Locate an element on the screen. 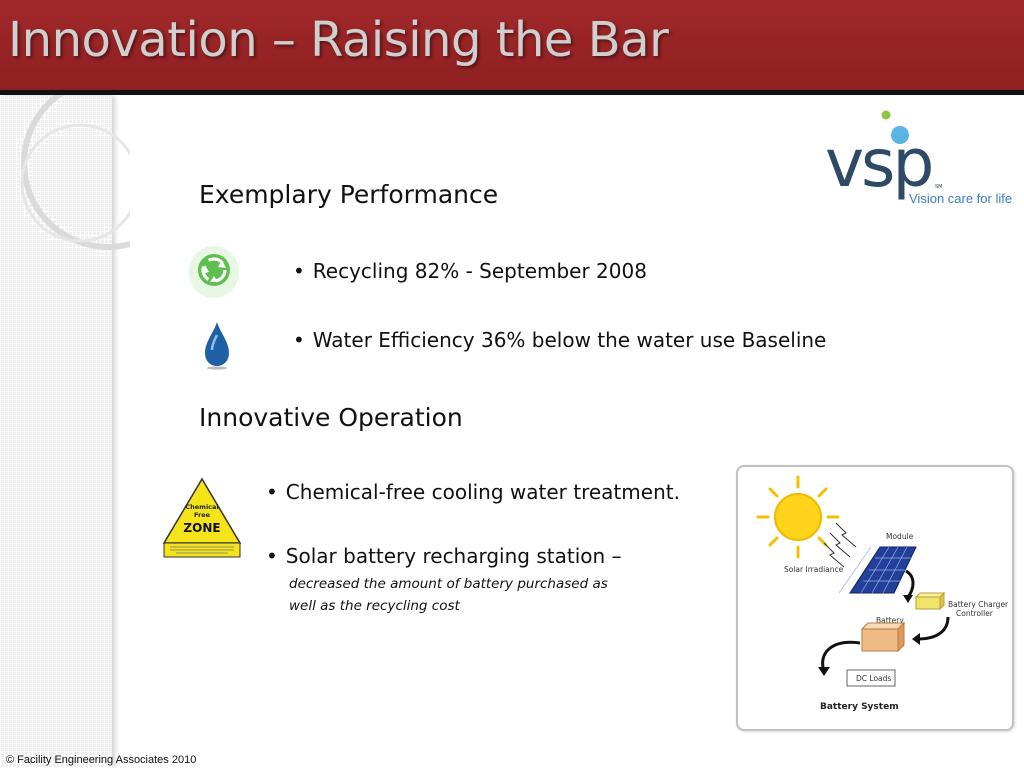 The height and width of the screenshot is (768, 1024). label-solar-irradiance: Solar Irradiance is located at coordinates (814, 569).